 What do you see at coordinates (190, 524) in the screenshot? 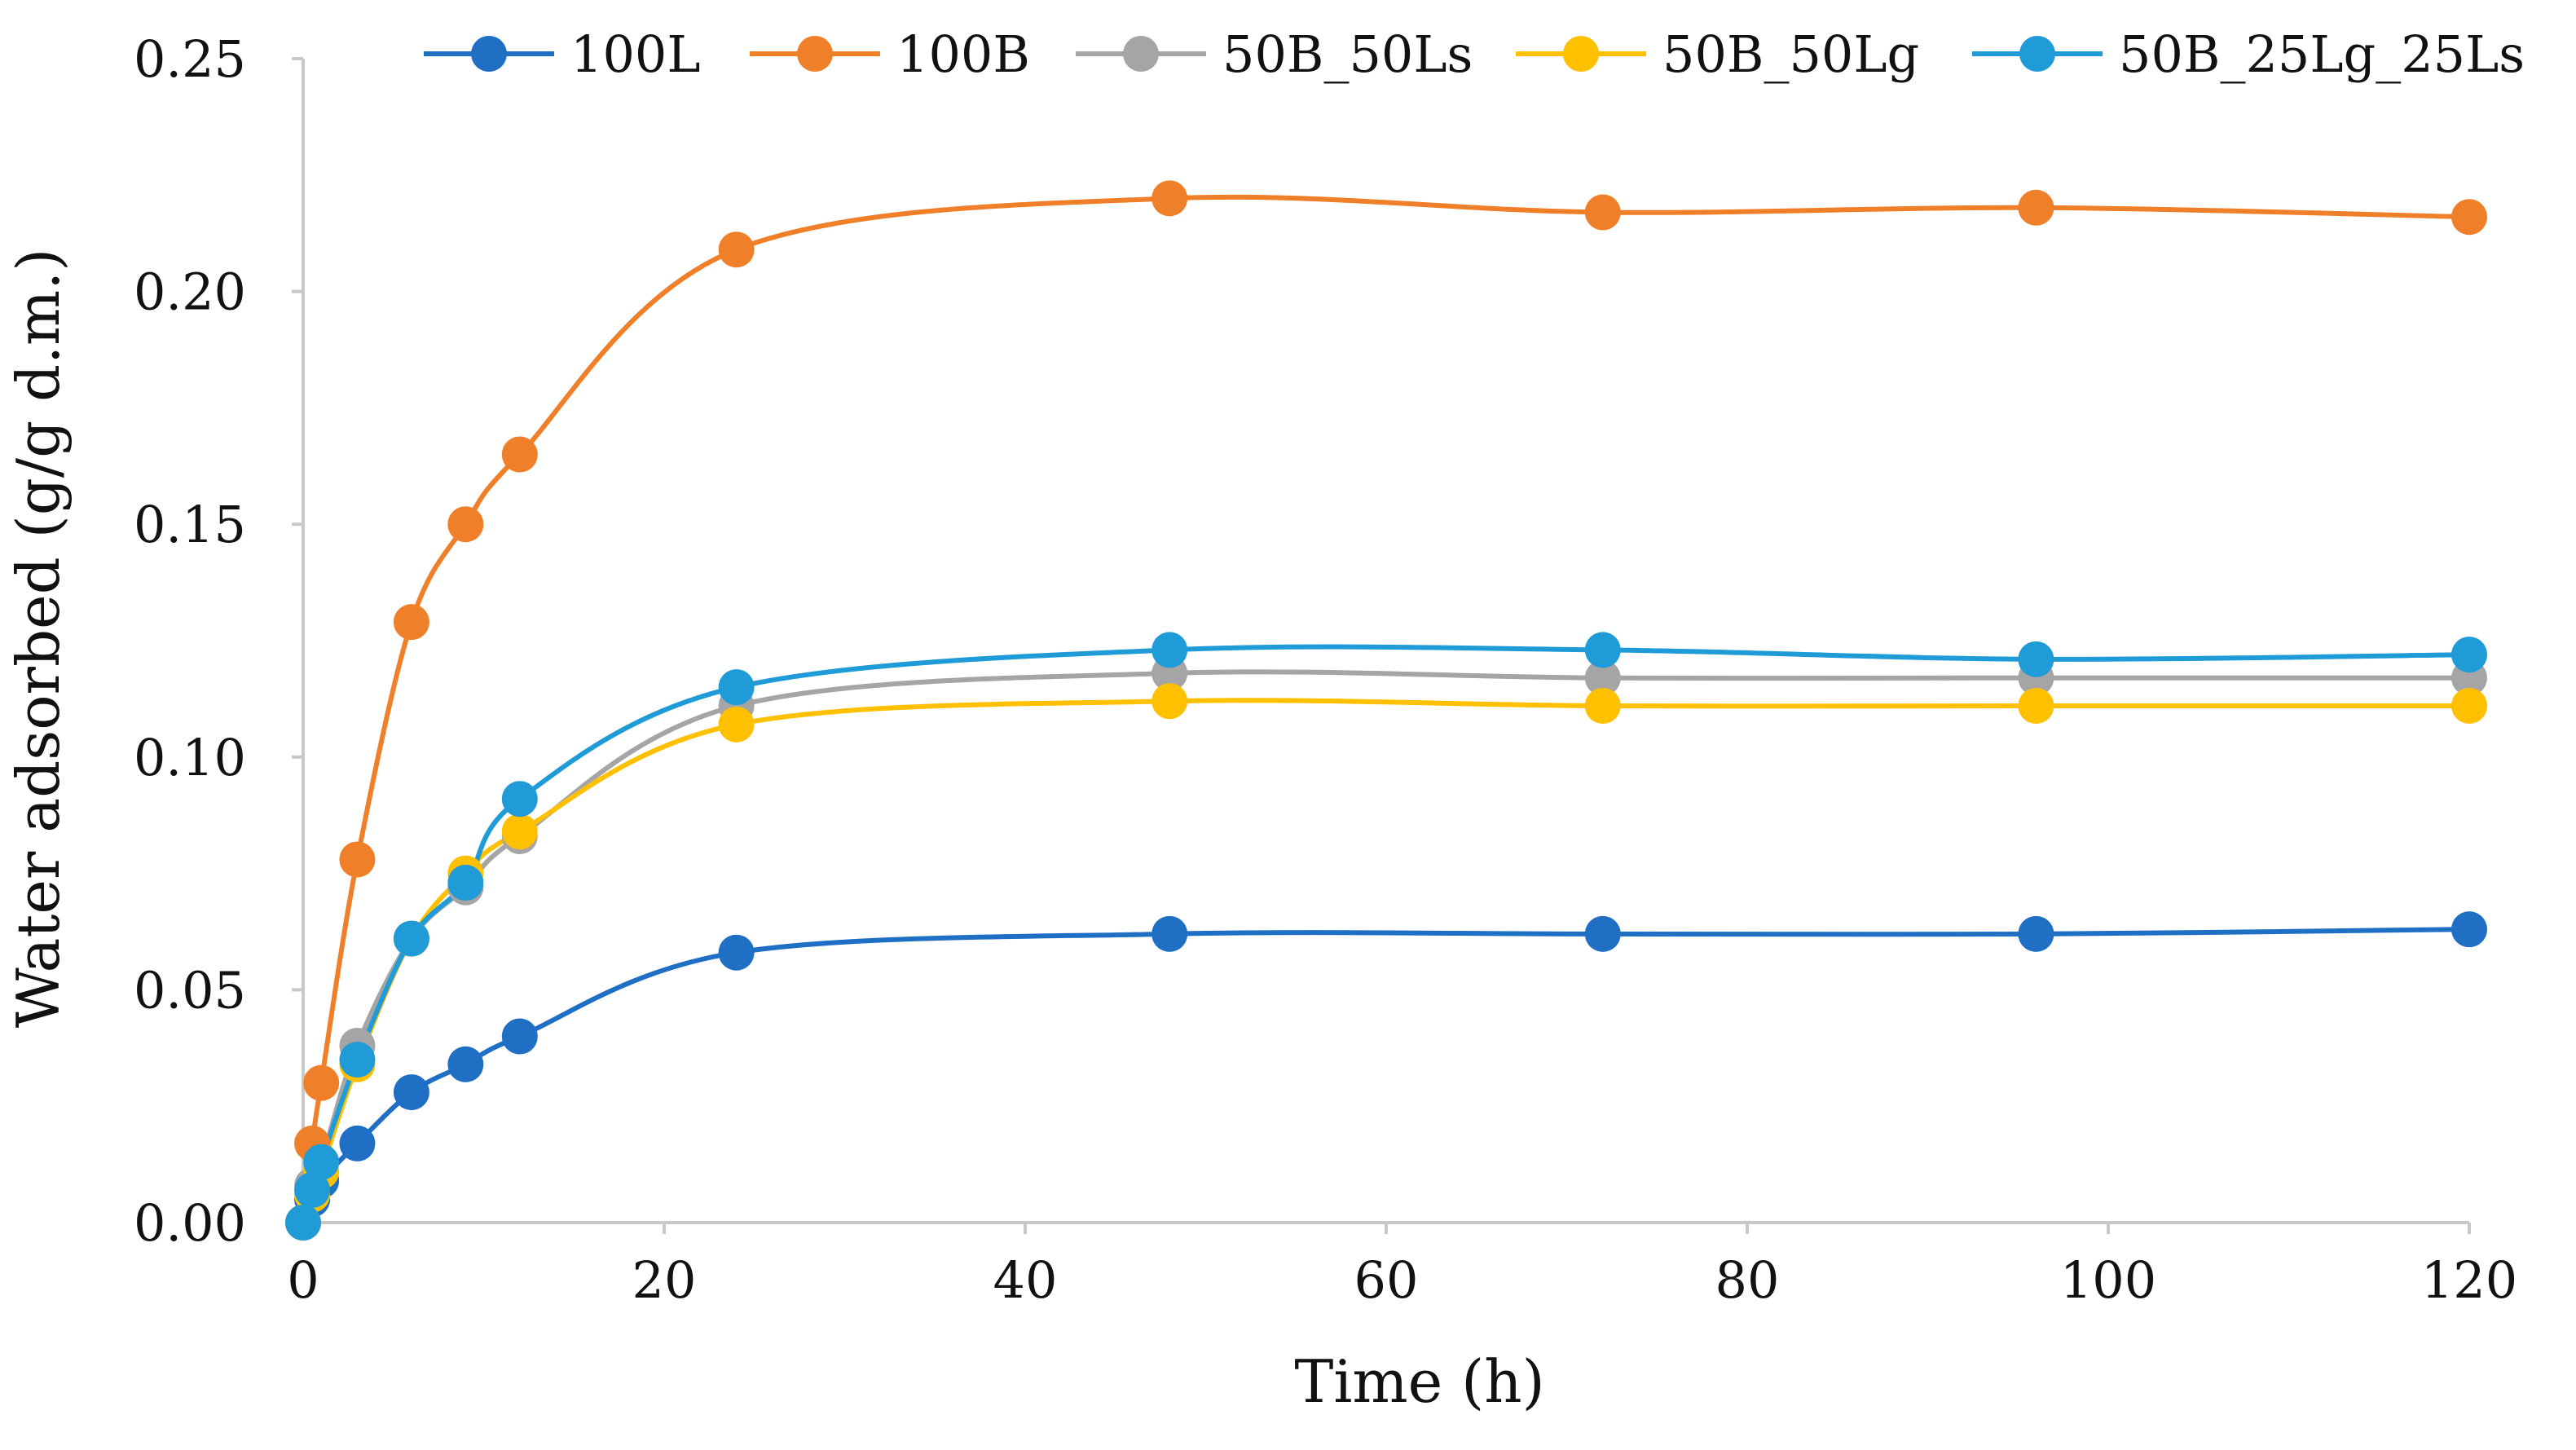
I see `y-tick-label: 0.15` at bounding box center [190, 524].